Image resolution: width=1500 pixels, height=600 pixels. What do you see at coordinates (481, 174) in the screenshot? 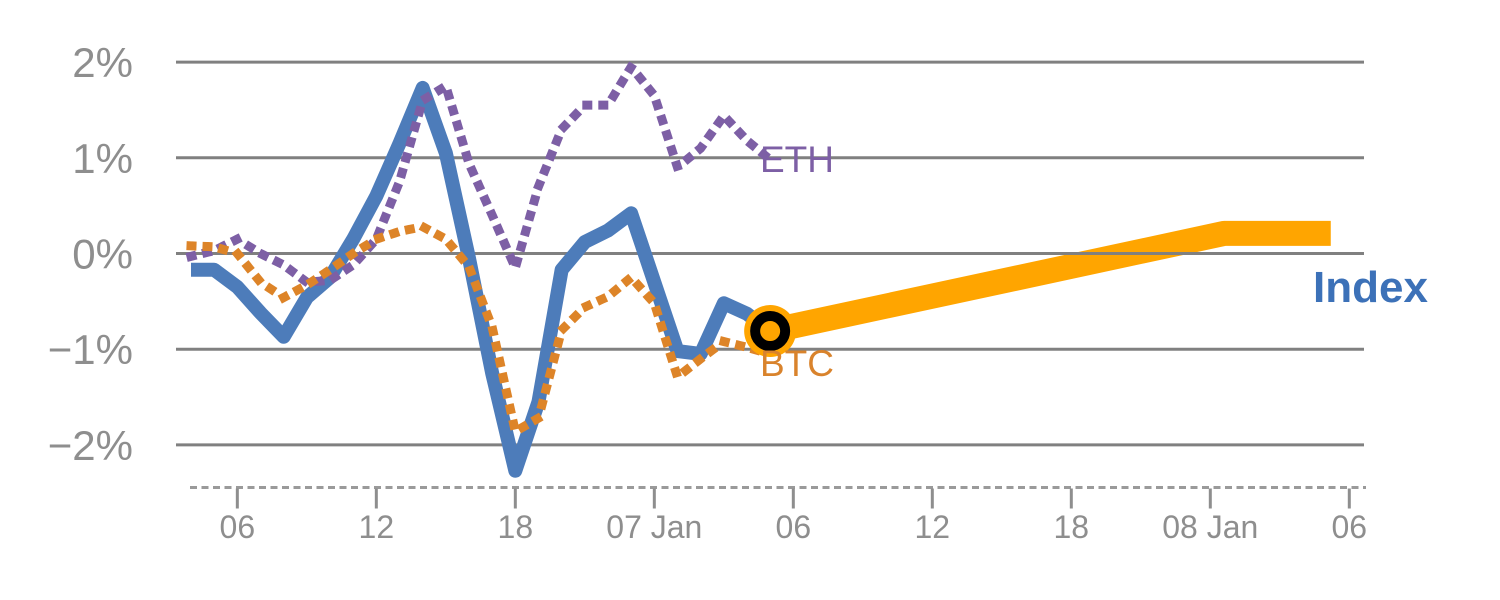
I see `eth-line` at bounding box center [481, 174].